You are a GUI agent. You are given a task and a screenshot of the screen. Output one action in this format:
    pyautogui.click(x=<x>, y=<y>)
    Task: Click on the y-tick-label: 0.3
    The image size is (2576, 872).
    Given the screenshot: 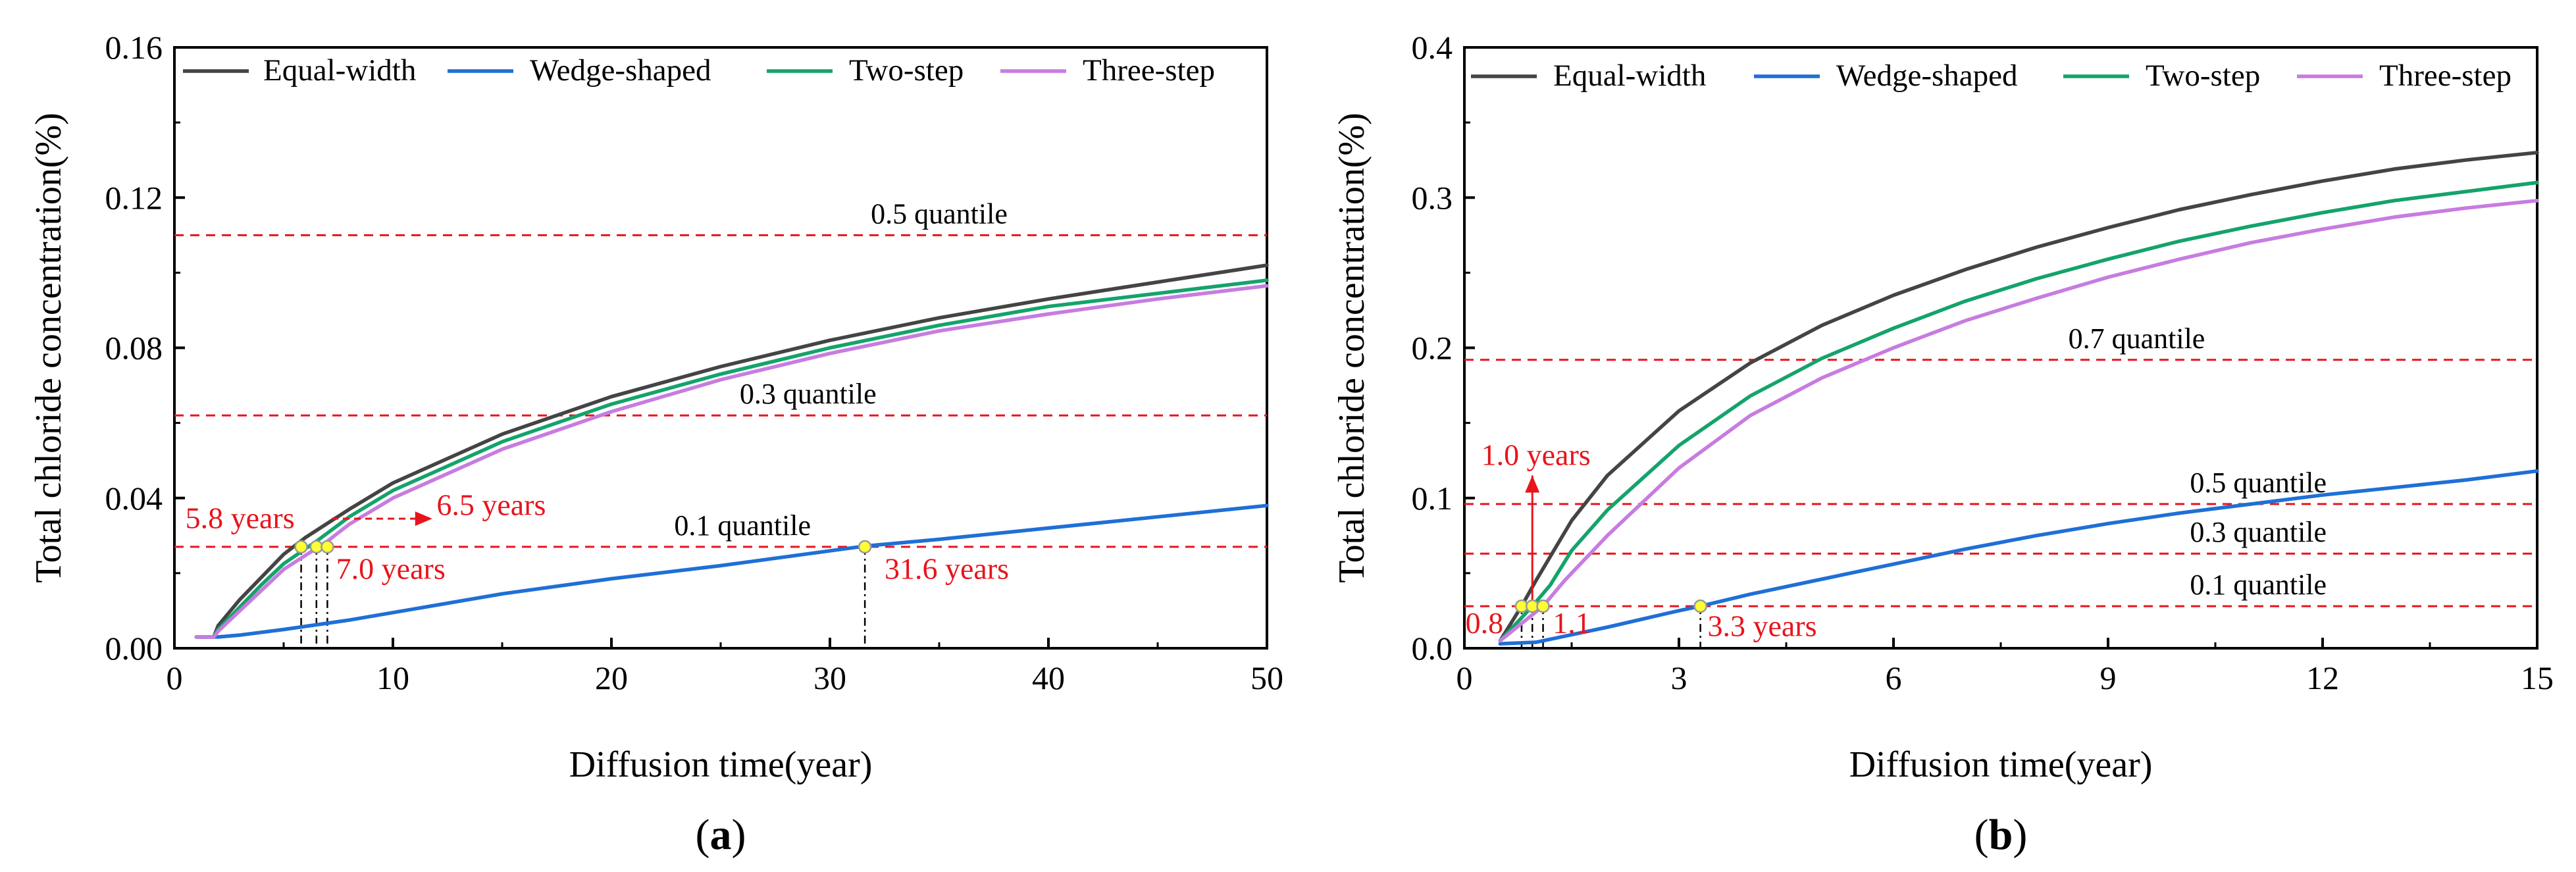 What is the action you would take?
    pyautogui.click(x=1432, y=198)
    